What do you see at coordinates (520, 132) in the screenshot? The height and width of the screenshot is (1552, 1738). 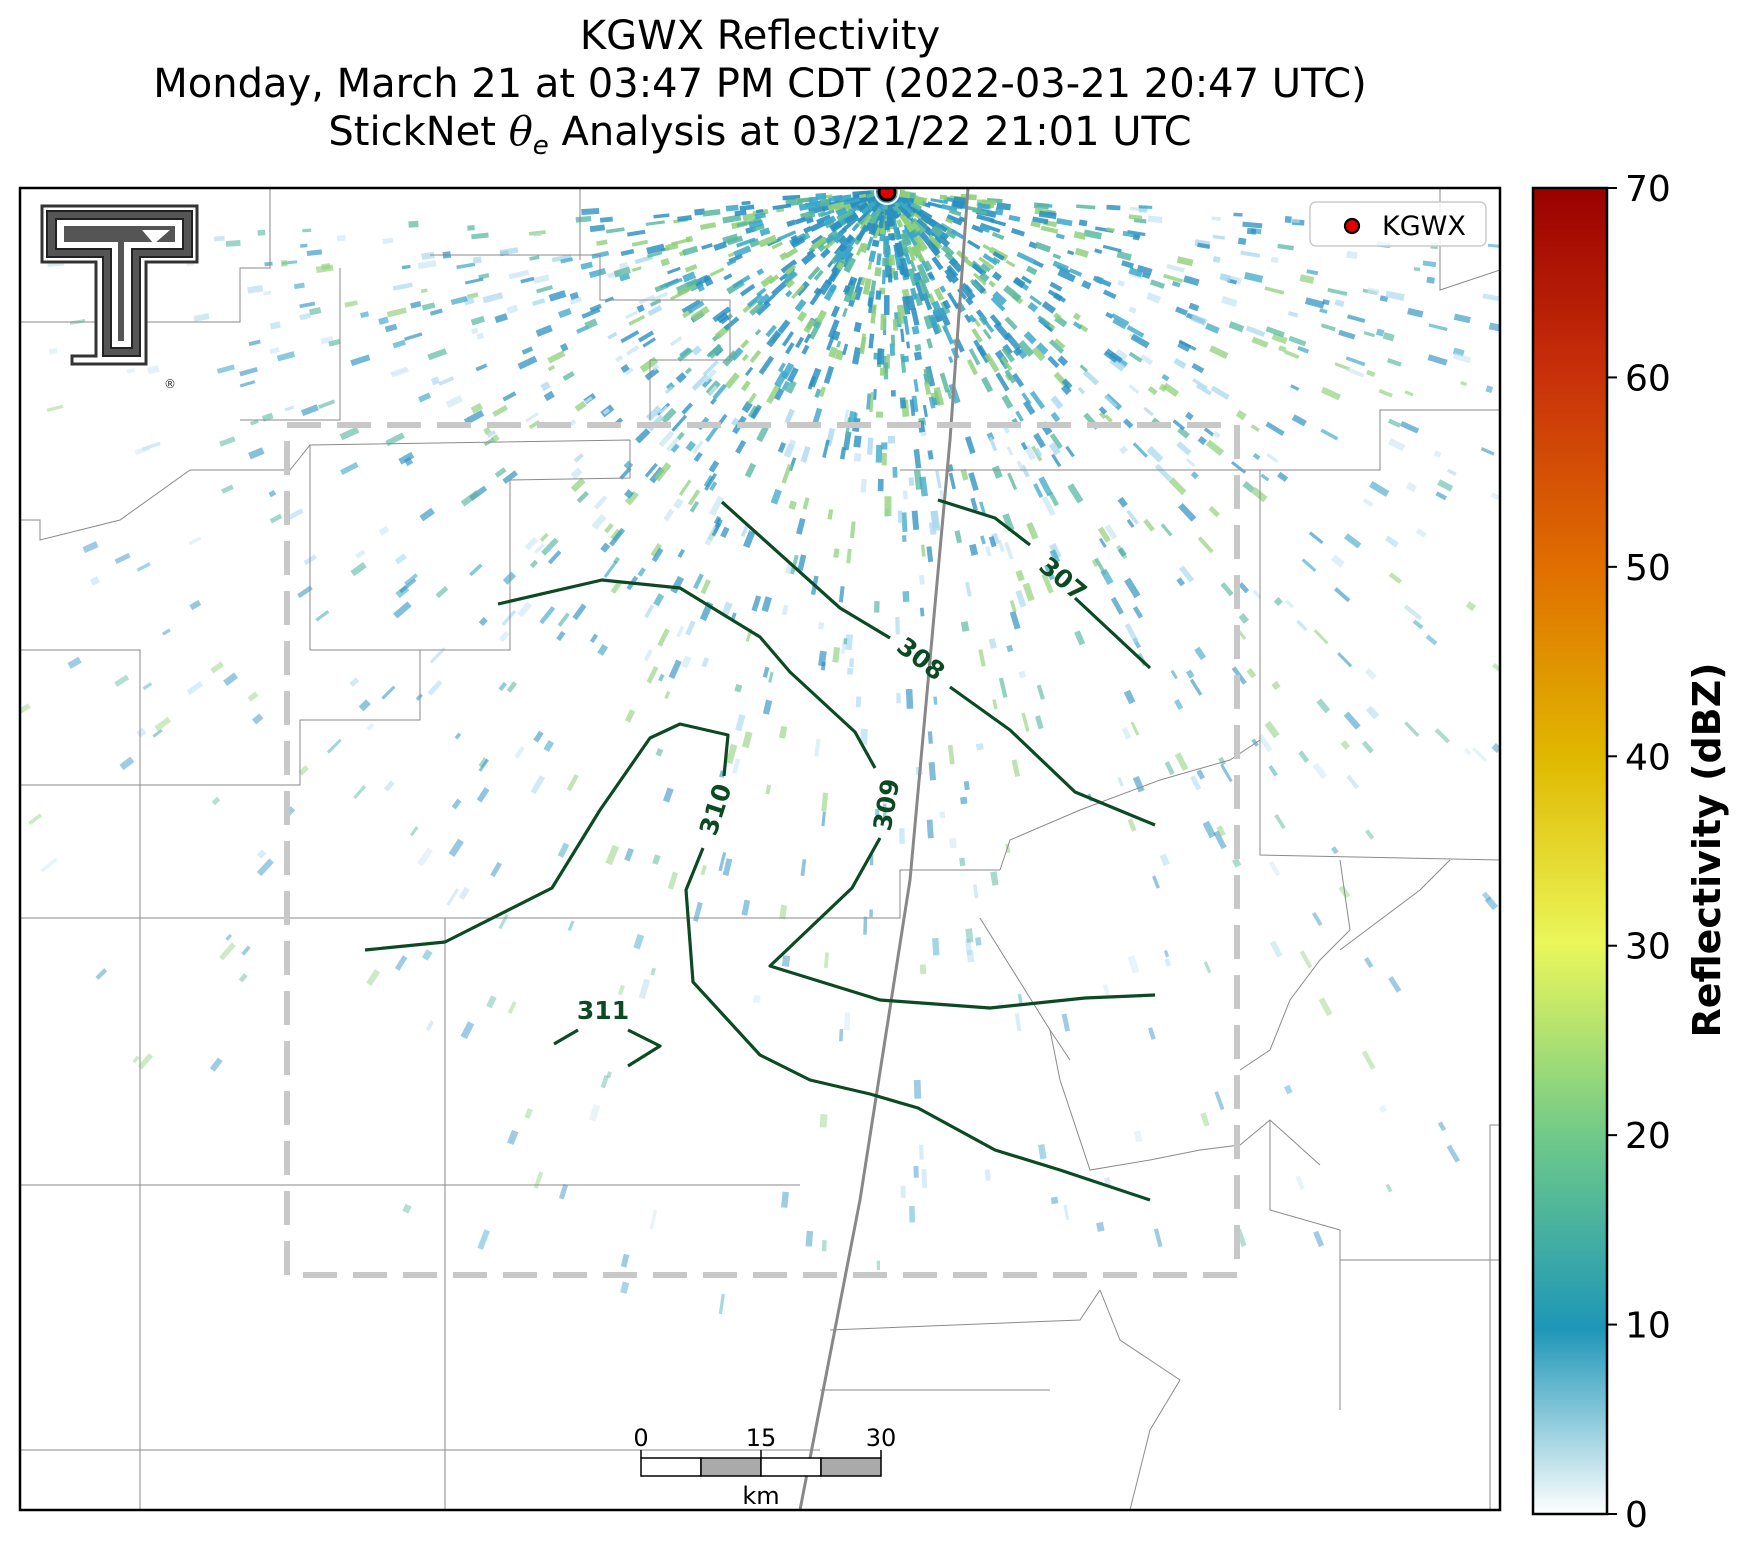 I see `theta-symbol: θ` at bounding box center [520, 132].